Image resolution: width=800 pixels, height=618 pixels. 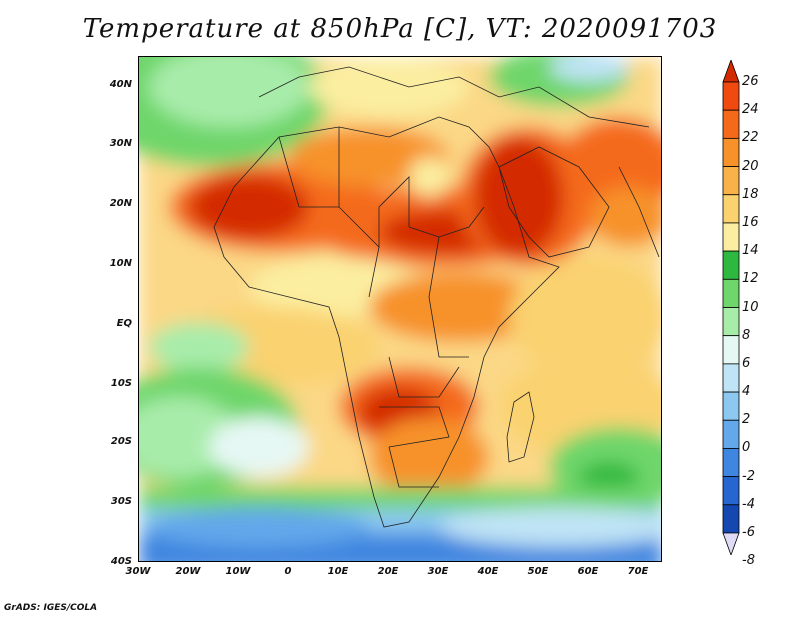 What do you see at coordinates (746, 420) in the screenshot?
I see `colorbar-label: 2` at bounding box center [746, 420].